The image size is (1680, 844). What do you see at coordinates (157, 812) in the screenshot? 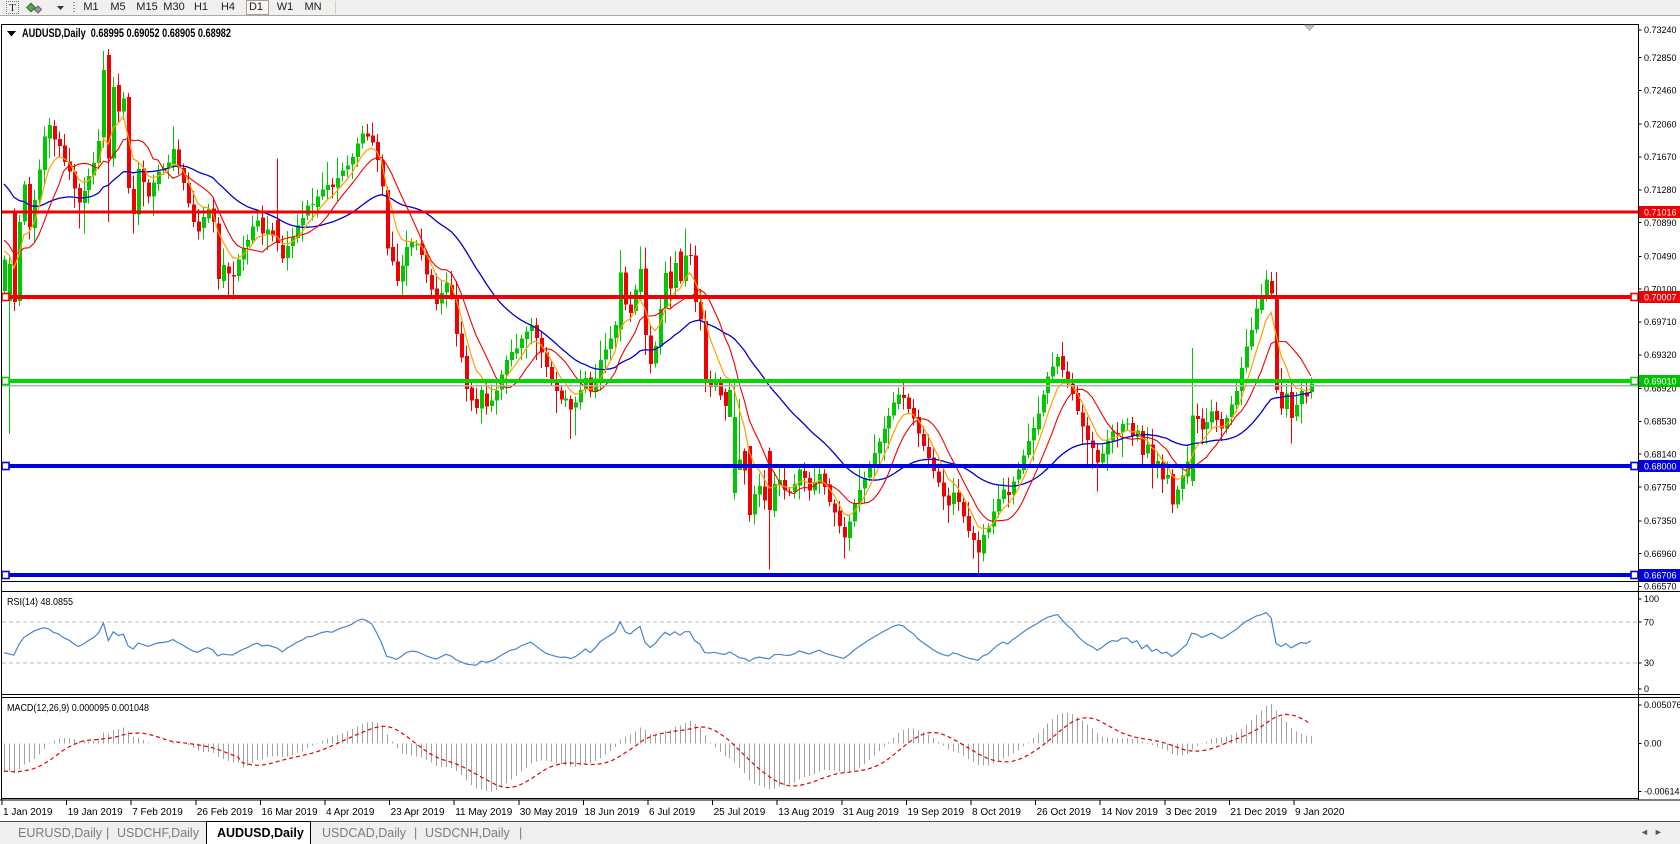
I see `svg-text: 7 Feb 2019` at bounding box center [157, 812].